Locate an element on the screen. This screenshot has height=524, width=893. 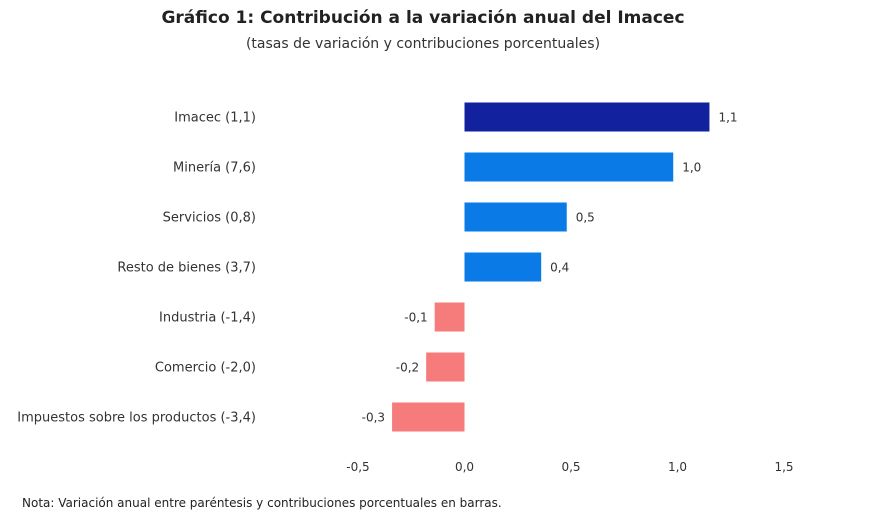
data-label: -0,1 is located at coordinates (415, 318).